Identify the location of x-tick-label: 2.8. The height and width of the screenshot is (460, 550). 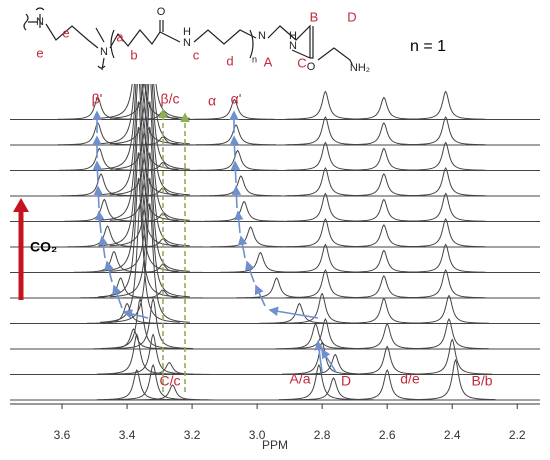
(322, 435).